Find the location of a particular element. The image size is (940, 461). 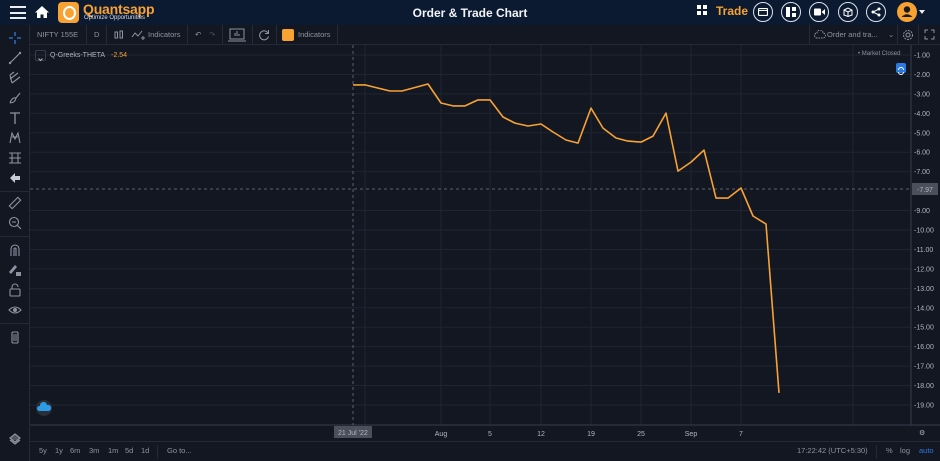

chevron-down-icon: ⌄ is located at coordinates (891, 34).